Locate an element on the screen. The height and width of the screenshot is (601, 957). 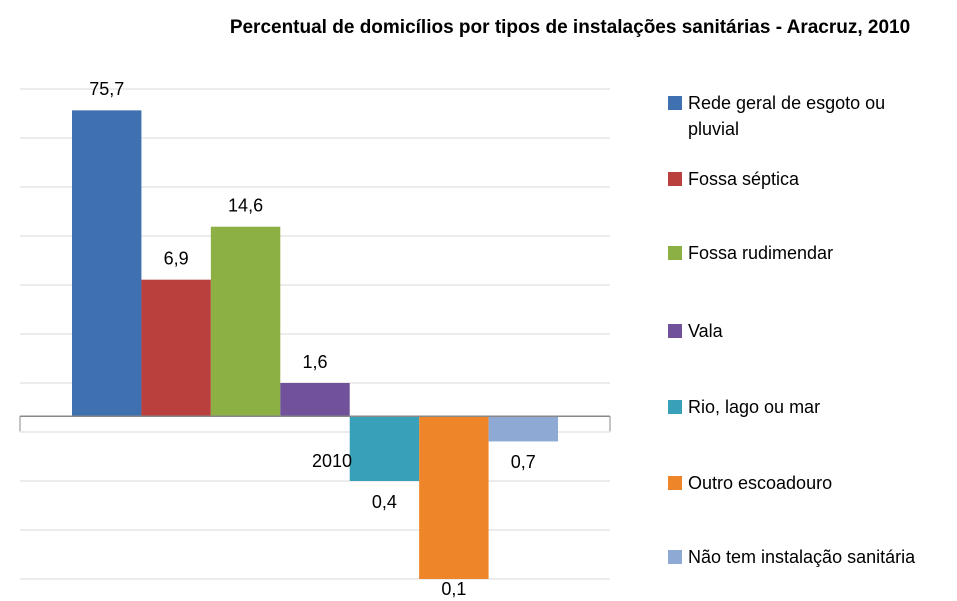
data-label: 75,7 is located at coordinates (106, 89).